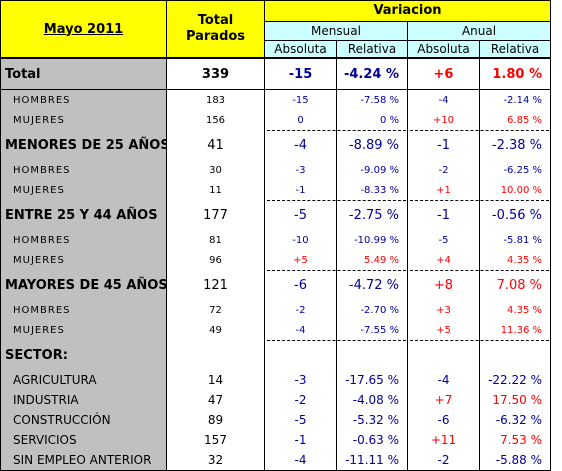 The height and width of the screenshot is (471, 562). What do you see at coordinates (216, 260) in the screenshot?
I see `cell-total-mujeres-8: 96` at bounding box center [216, 260].